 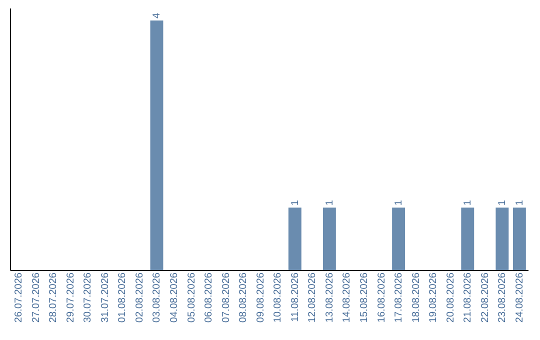 I want to click on x-tick-label: 05.08.2026, so click(x=192, y=297).